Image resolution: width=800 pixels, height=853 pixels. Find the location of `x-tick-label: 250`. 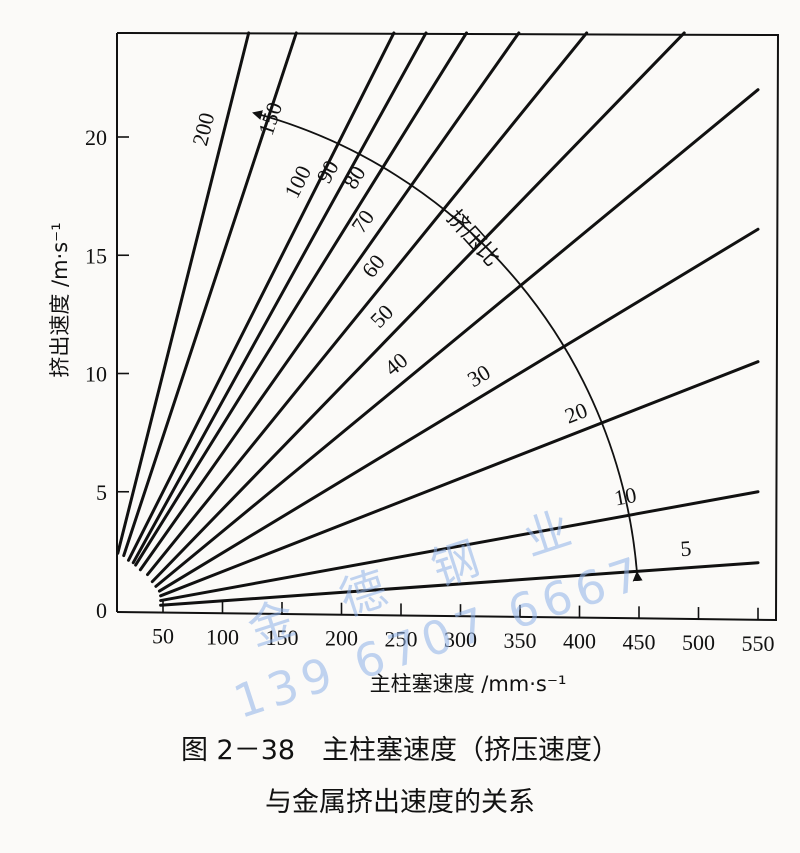

x-tick-label: 250 is located at coordinates (401, 638).